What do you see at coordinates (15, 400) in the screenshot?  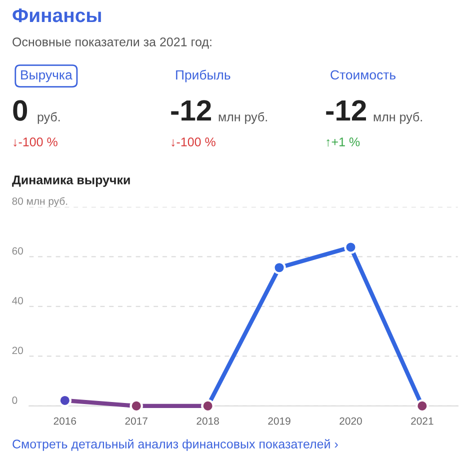 I see `y-tick-label: 0` at bounding box center [15, 400].